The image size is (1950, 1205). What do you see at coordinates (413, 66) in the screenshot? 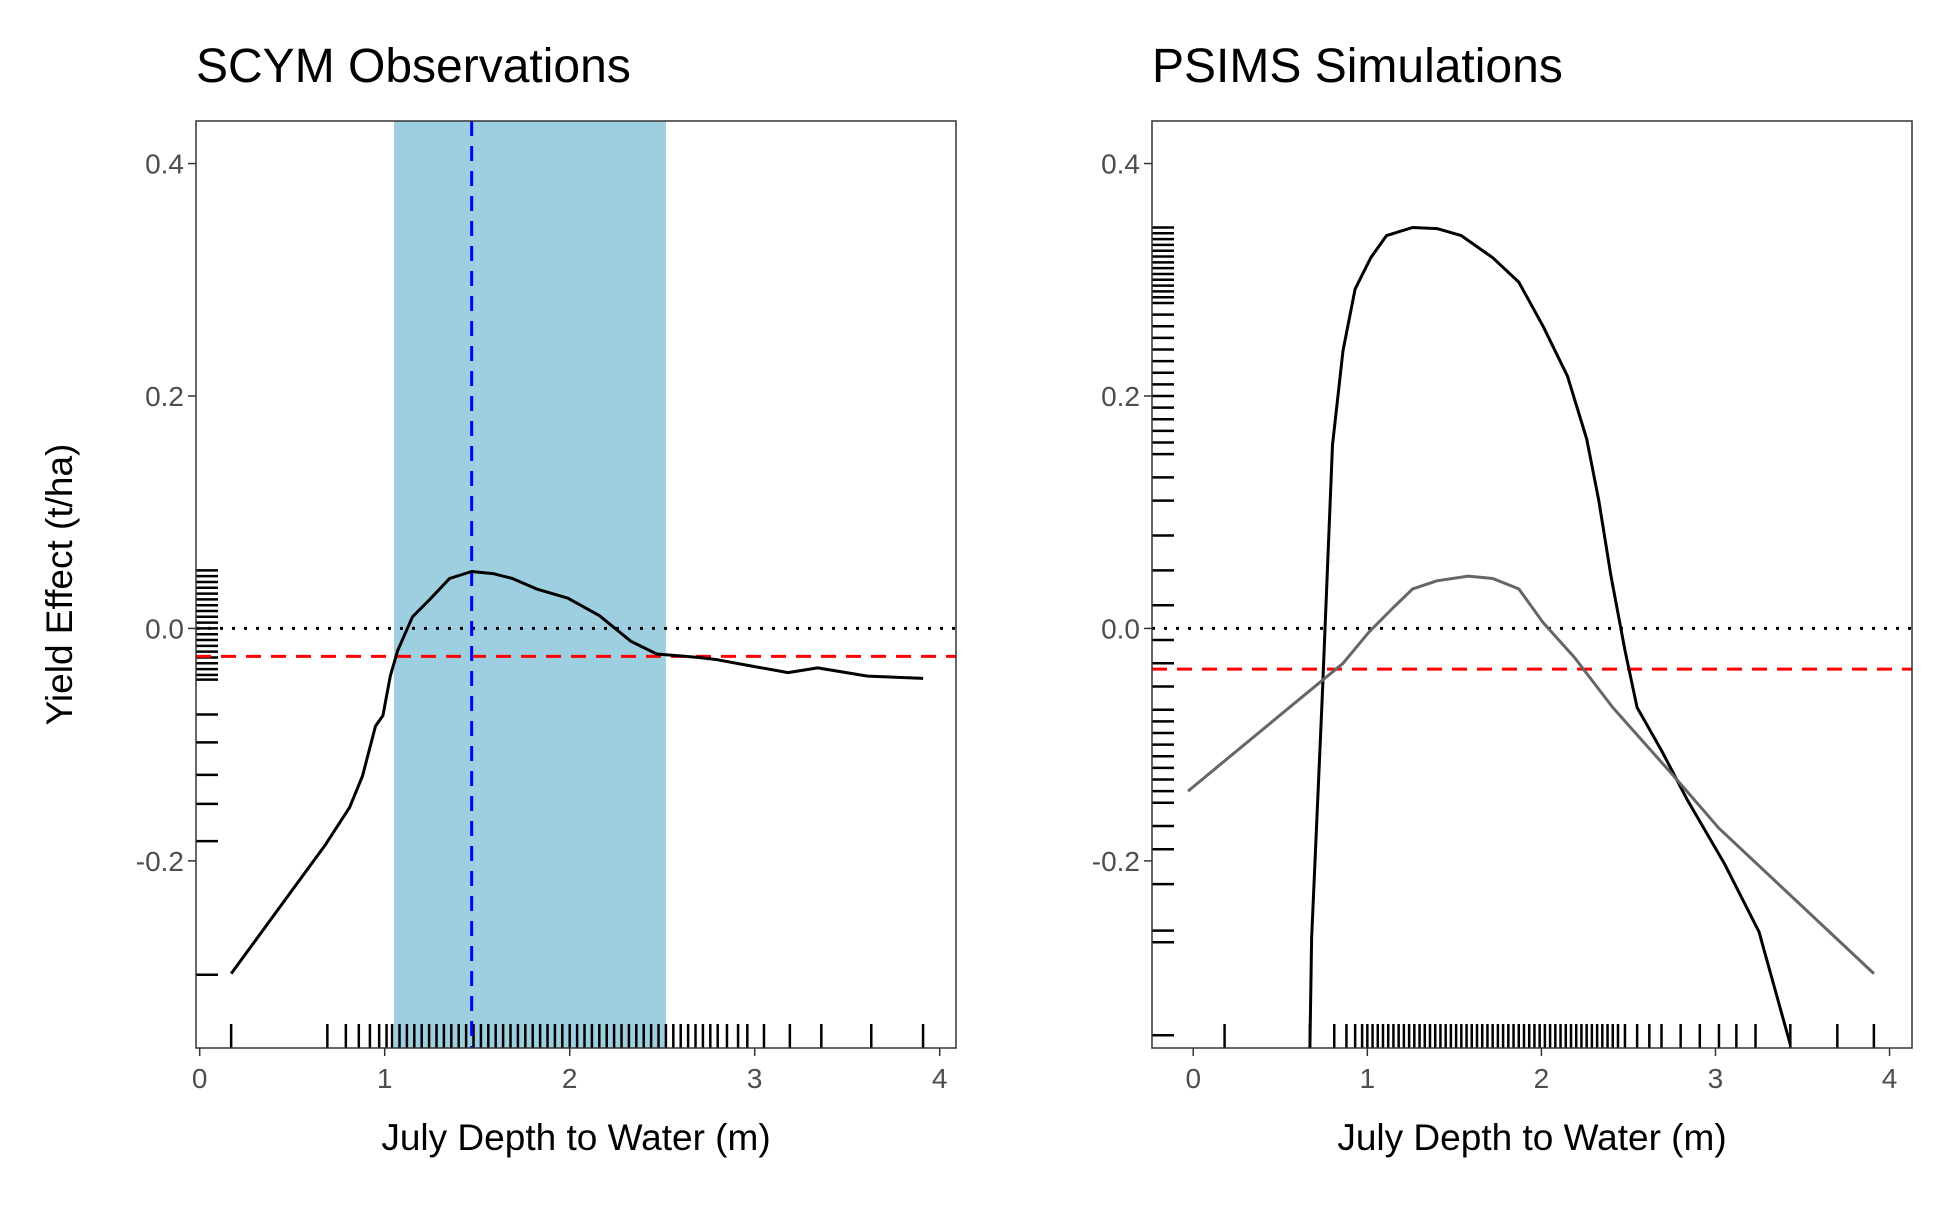
I see `chart-title: SCYM Observations` at bounding box center [413, 66].